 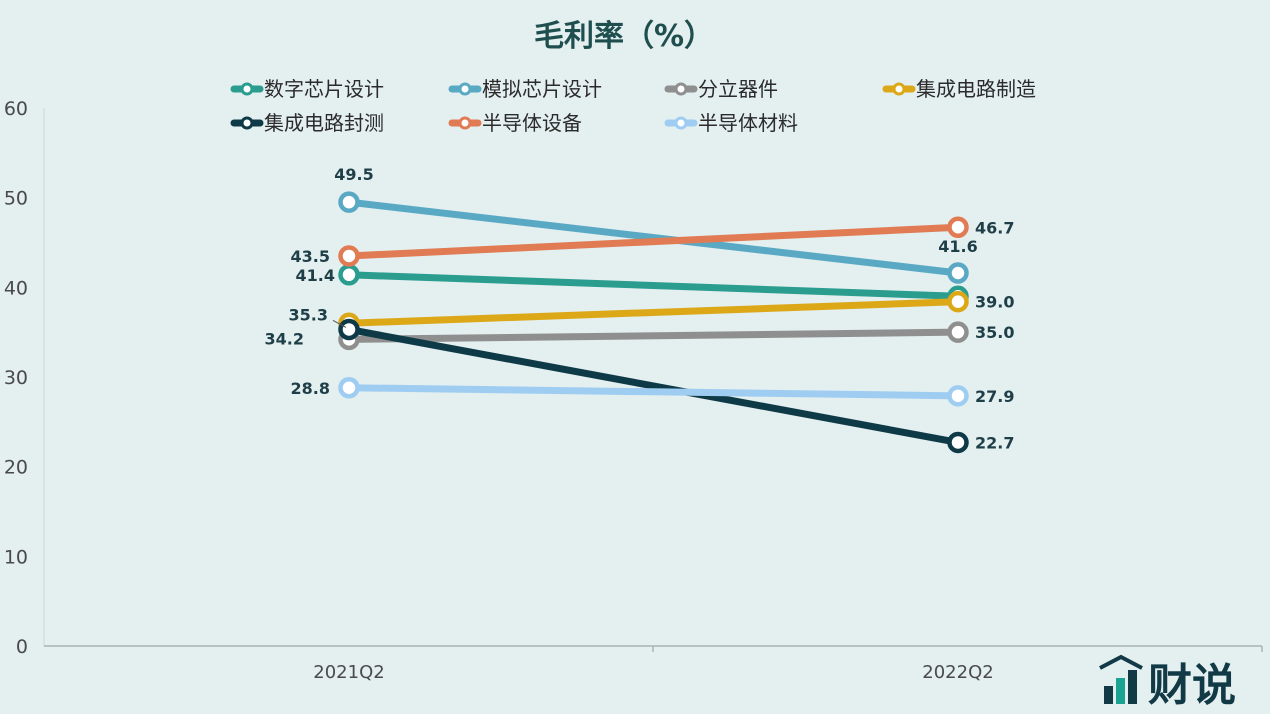 What do you see at coordinates (957, 246) in the screenshot?
I see `data-label-1-1: 41.6` at bounding box center [957, 246].